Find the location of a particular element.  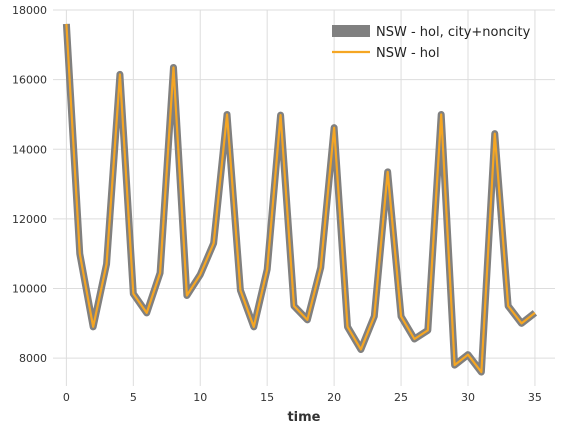

y-tick-label: 10000 is located at coordinates (29, 289).